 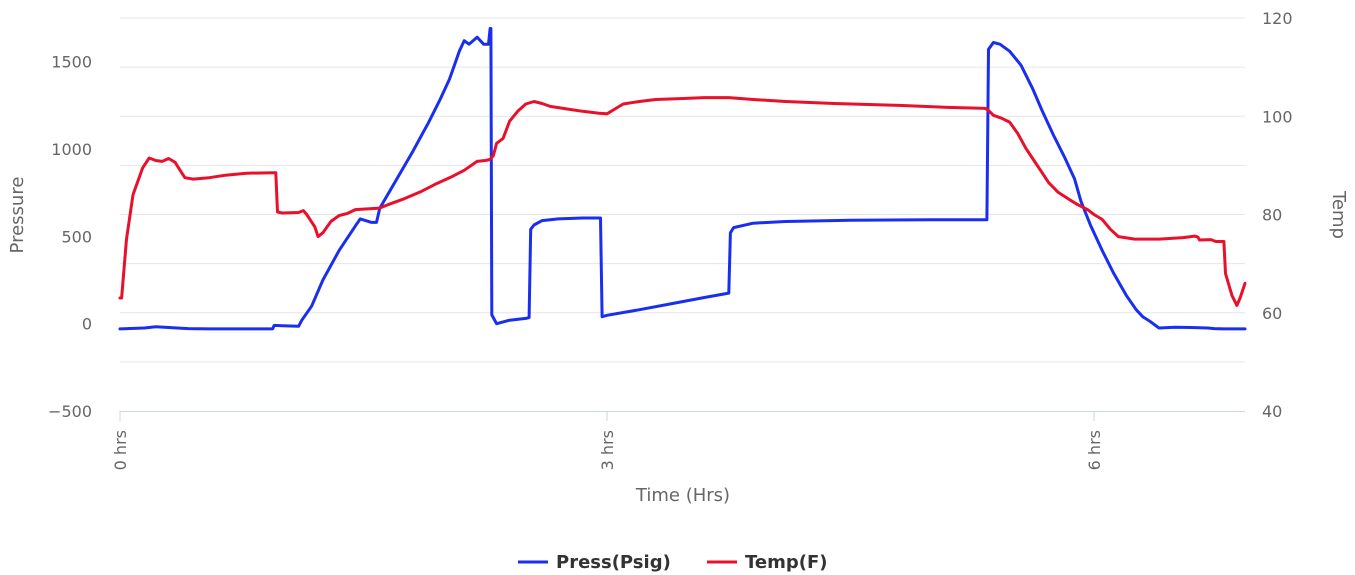 I want to click on y-right-tick-label: 100, so click(x=1277, y=116).